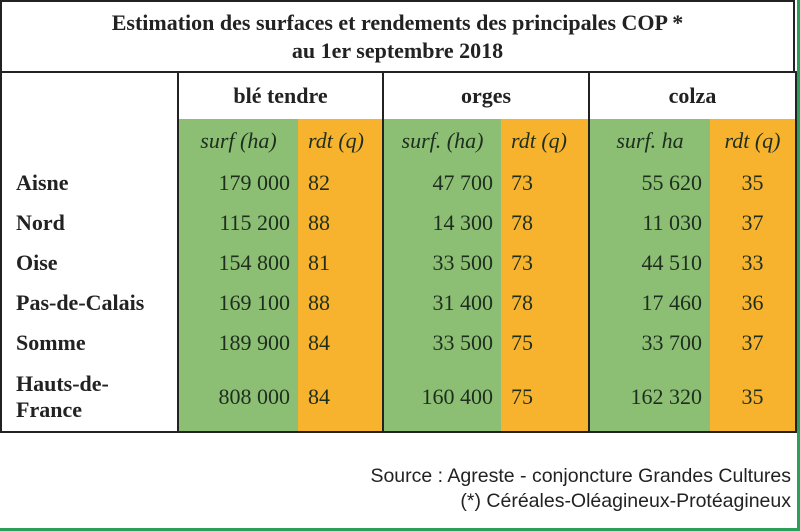  Describe the element at coordinates (237, 183) in the screenshot. I see `ble-surf-cell: 179 000` at that location.